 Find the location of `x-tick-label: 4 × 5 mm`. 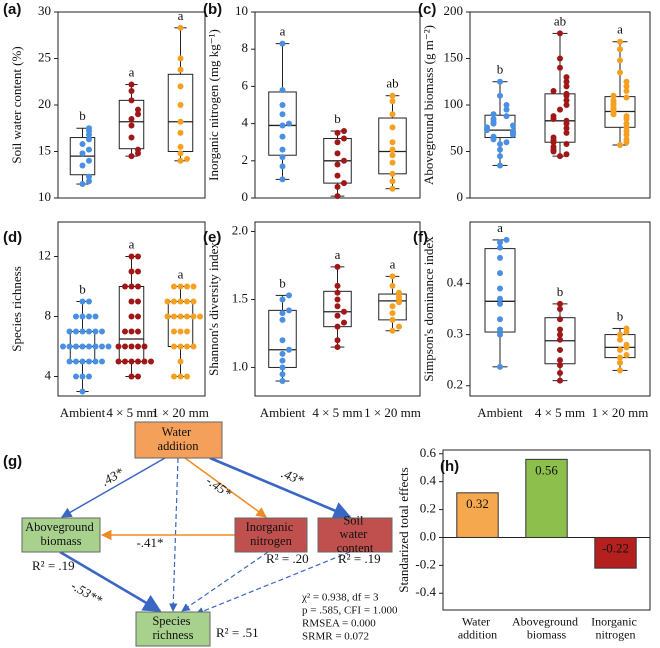

x-tick-label: 4 × 5 mm is located at coordinates (560, 412).